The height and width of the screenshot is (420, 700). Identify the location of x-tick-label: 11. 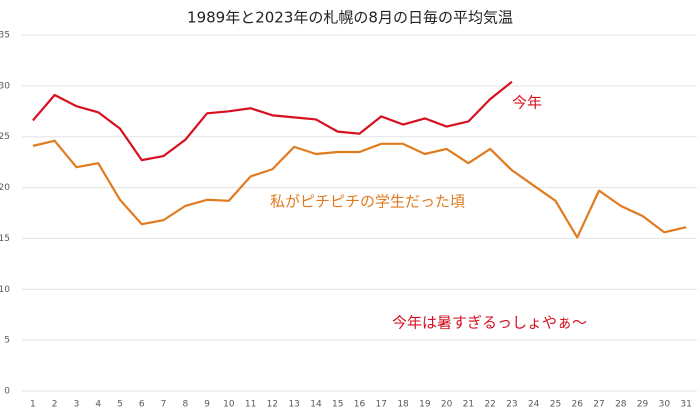
(250, 405).